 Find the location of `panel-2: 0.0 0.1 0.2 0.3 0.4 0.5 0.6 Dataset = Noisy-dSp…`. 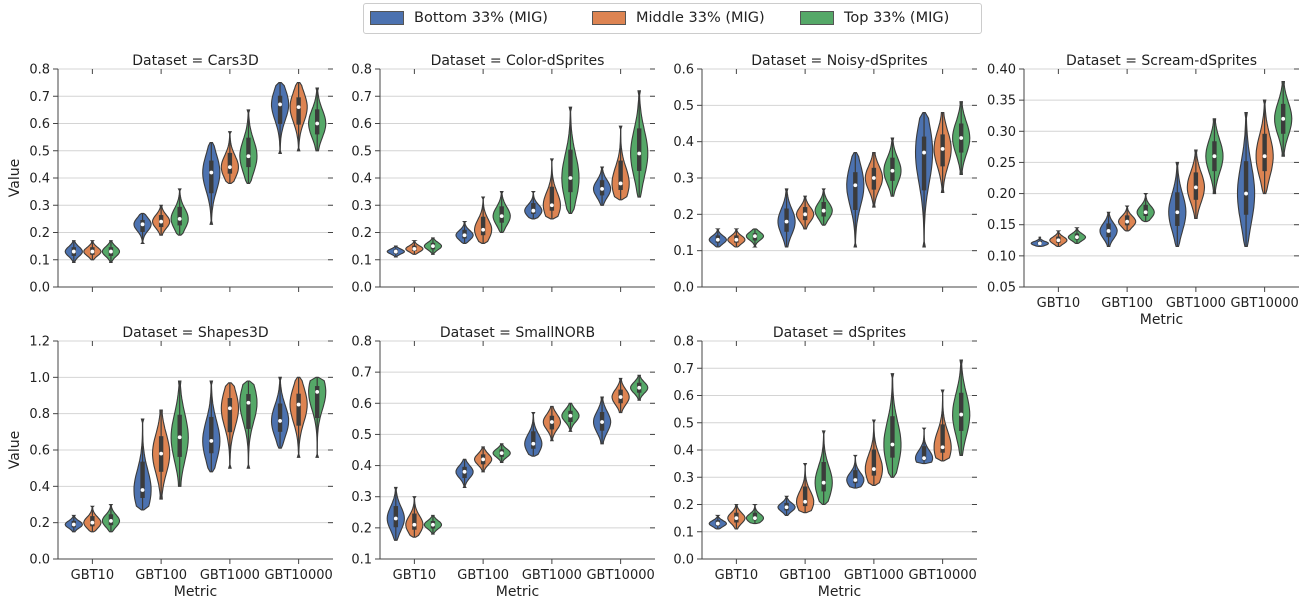

panel-2: 0.0 0.1 0.2 0.3 0.4 0.5 0.6 Dataset = Noisy-dSp… is located at coordinates (825, 174).